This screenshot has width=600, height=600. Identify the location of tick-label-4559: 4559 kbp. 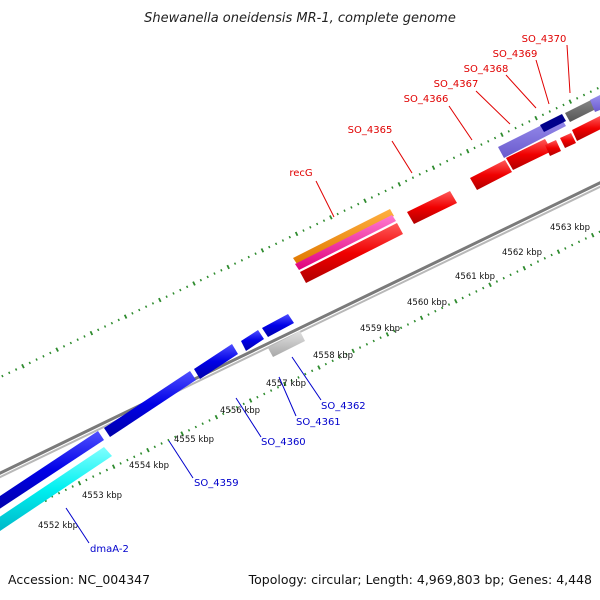
(380, 329).